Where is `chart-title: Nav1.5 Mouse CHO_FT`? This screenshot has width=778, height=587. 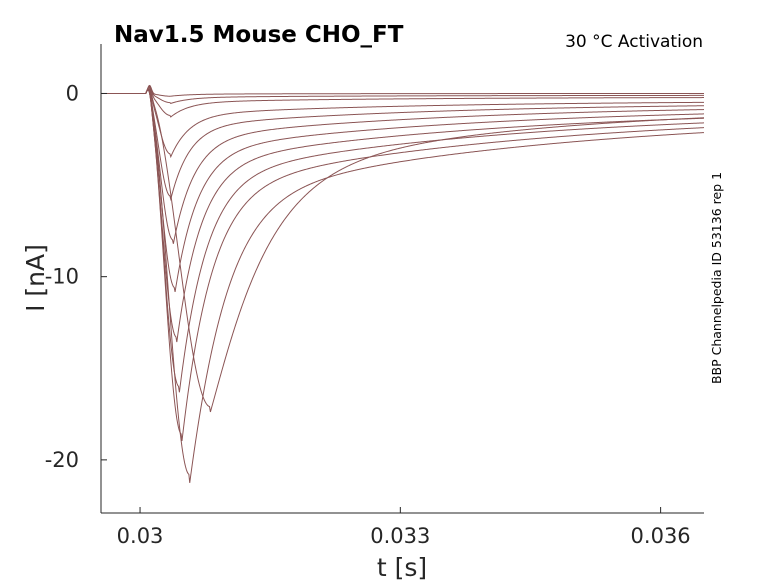
chart-title: Nav1.5 Mouse CHO_FT is located at coordinates (259, 35).